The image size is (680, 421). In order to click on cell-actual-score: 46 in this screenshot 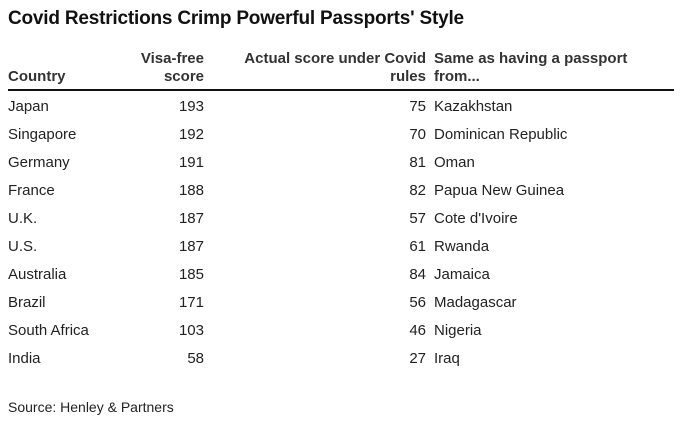, I will do `click(417, 330)`.